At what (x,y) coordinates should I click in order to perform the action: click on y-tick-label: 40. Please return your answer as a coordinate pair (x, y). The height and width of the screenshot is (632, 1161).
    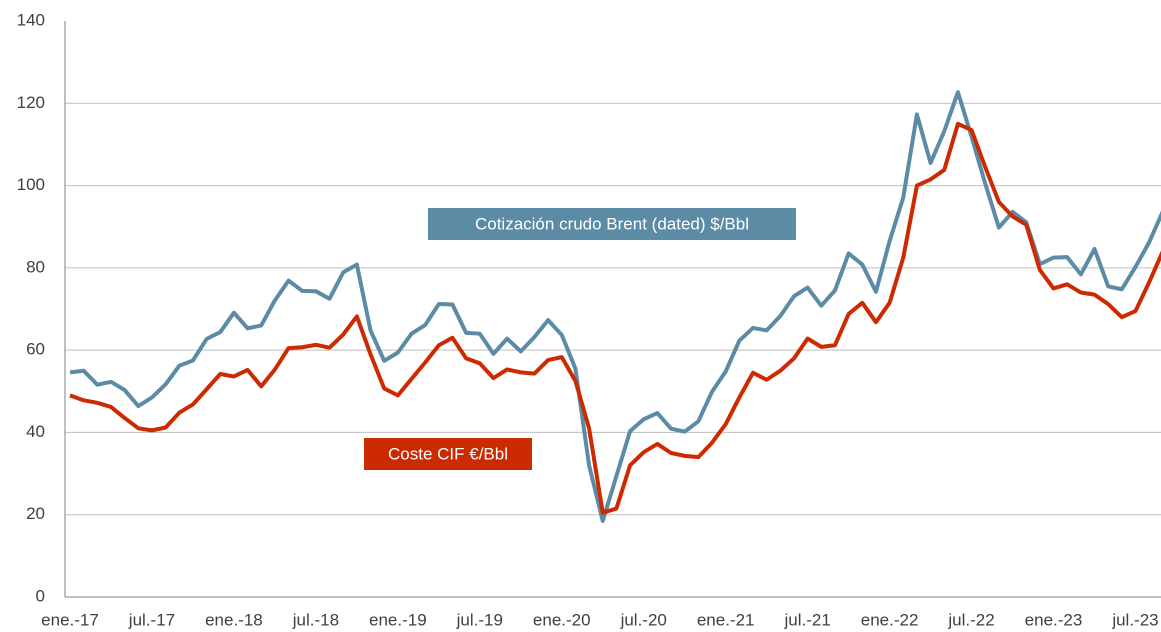
    Looking at the image, I should click on (35, 431).